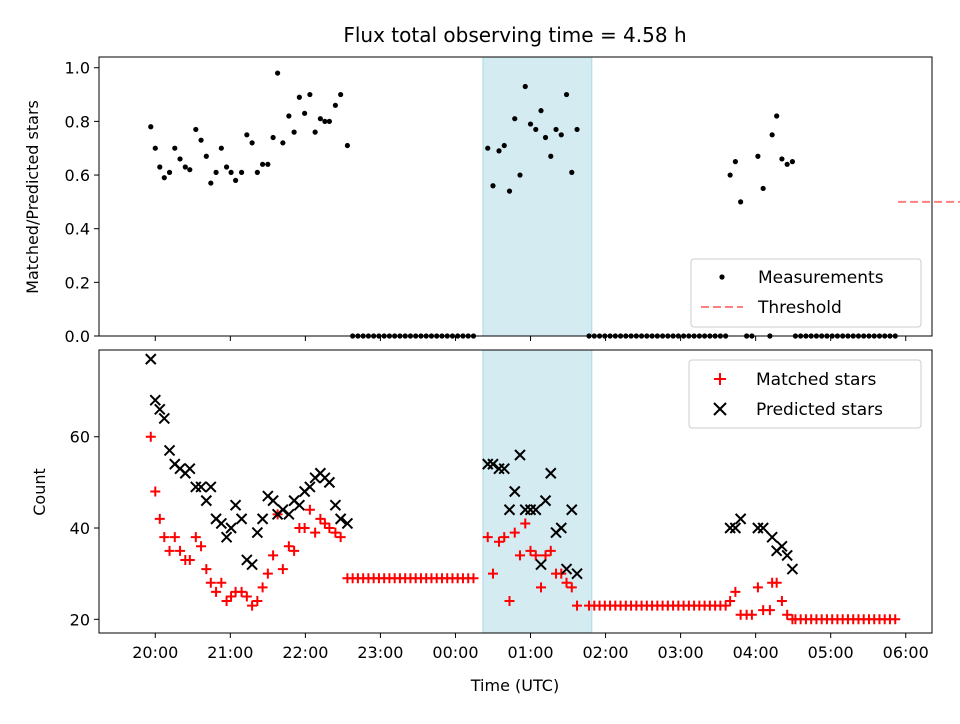 This screenshot has width=960, height=724. Describe the element at coordinates (77, 121) in the screenshot. I see `y-tick-label: 0.8` at that location.